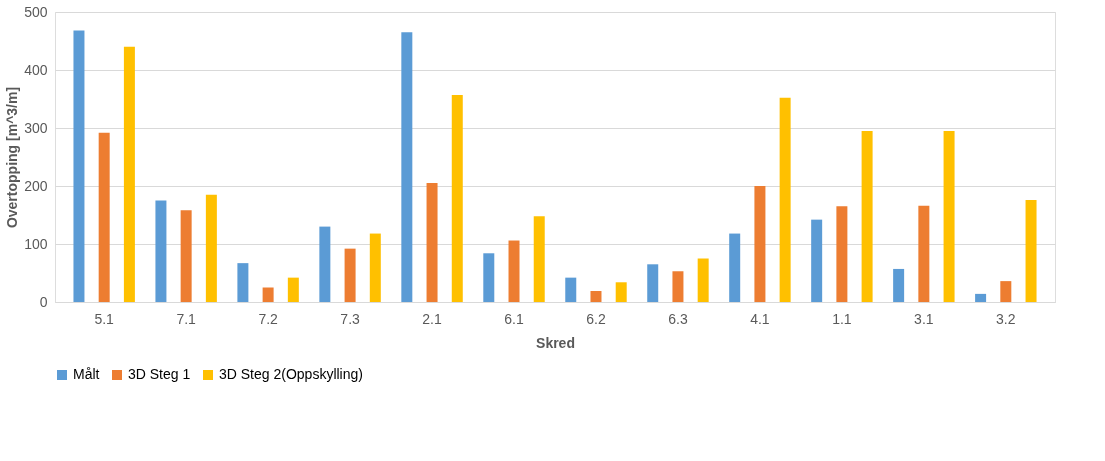 The width and height of the screenshot is (1105, 461). What do you see at coordinates (36, 69) in the screenshot?
I see `y-tick-label: 400` at bounding box center [36, 69].